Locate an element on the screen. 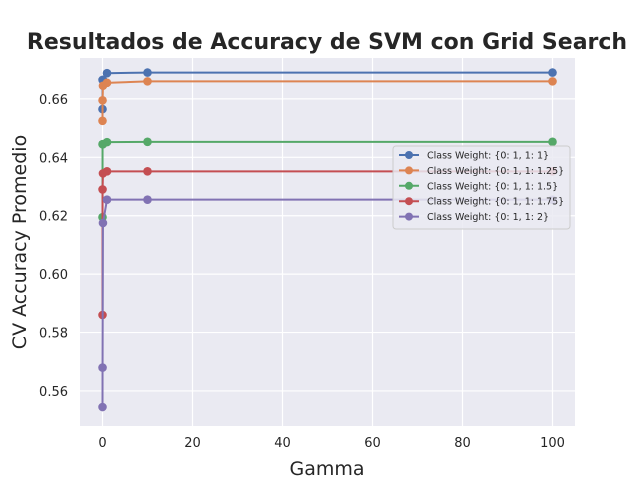  x-tick-label: 80 is located at coordinates (462, 443).